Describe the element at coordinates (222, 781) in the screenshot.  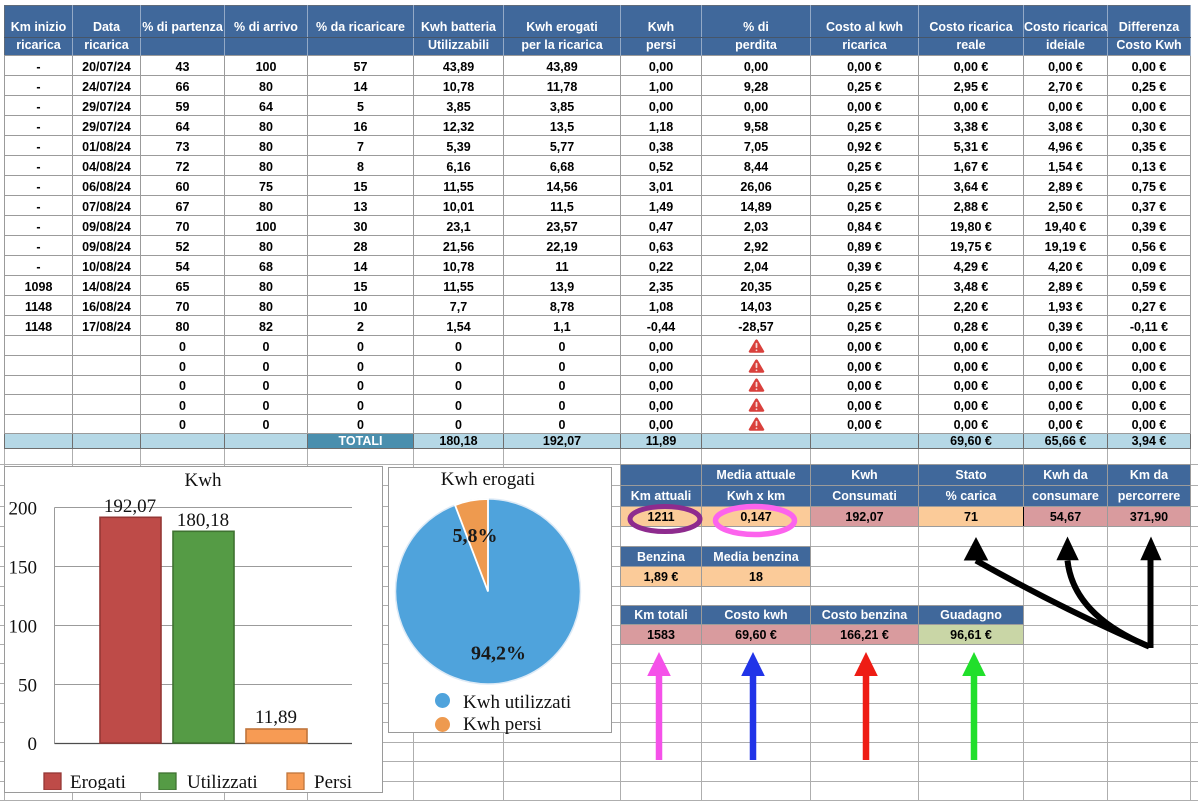
I see `svg-text: Utilizzati` at that location.